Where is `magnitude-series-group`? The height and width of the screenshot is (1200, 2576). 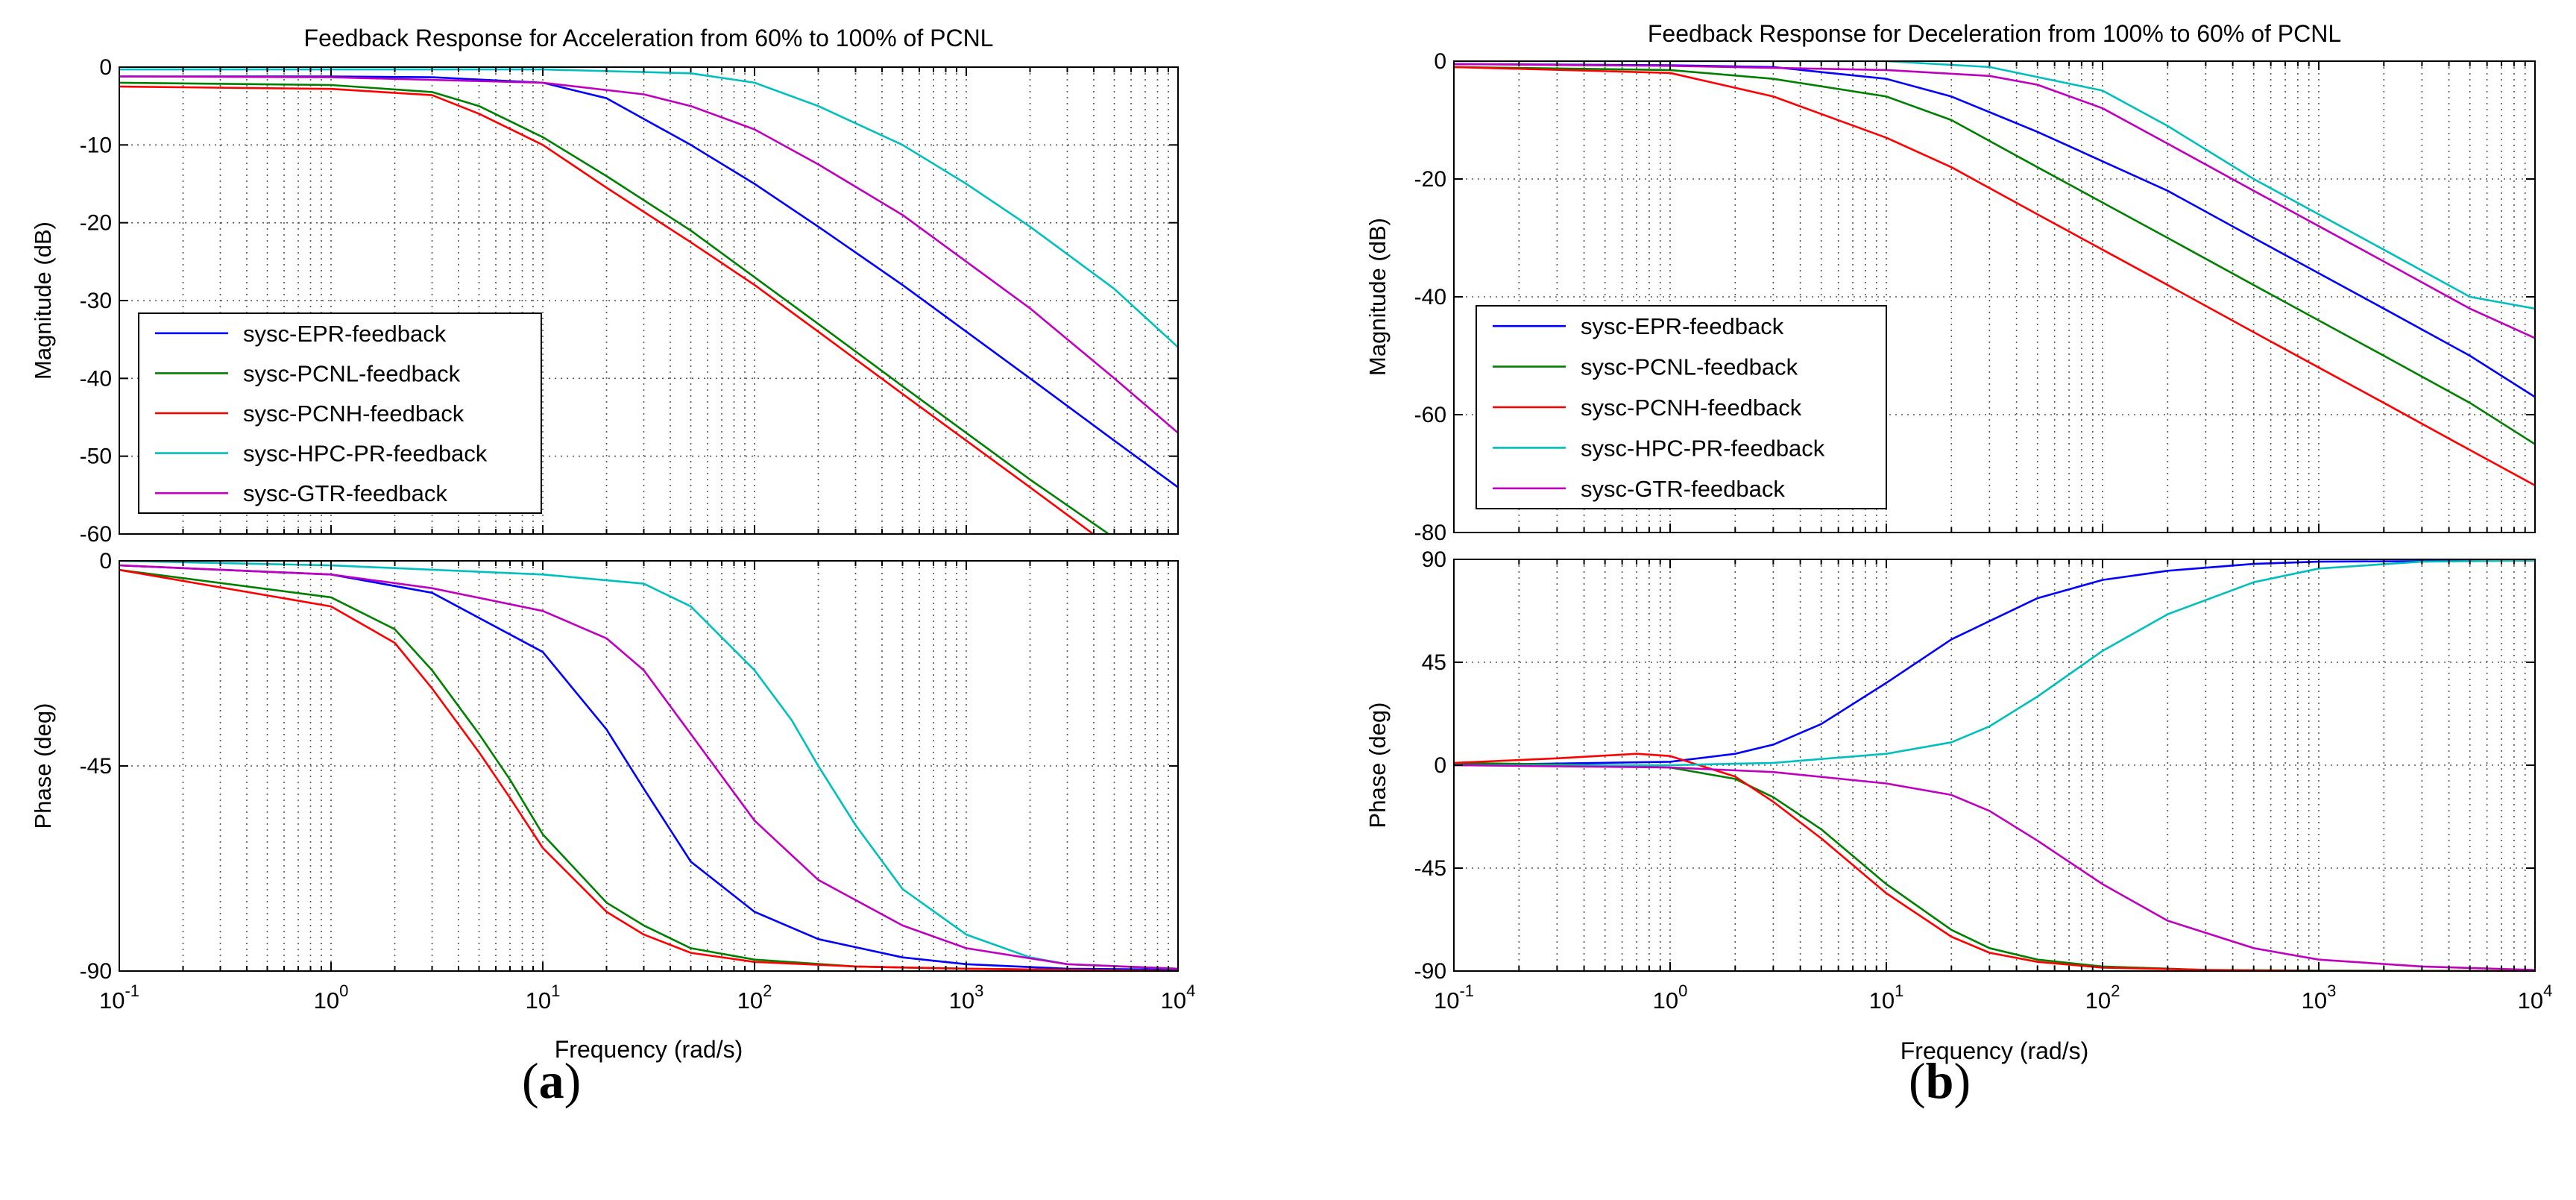 magnitude-series-group is located at coordinates (1995, 273).